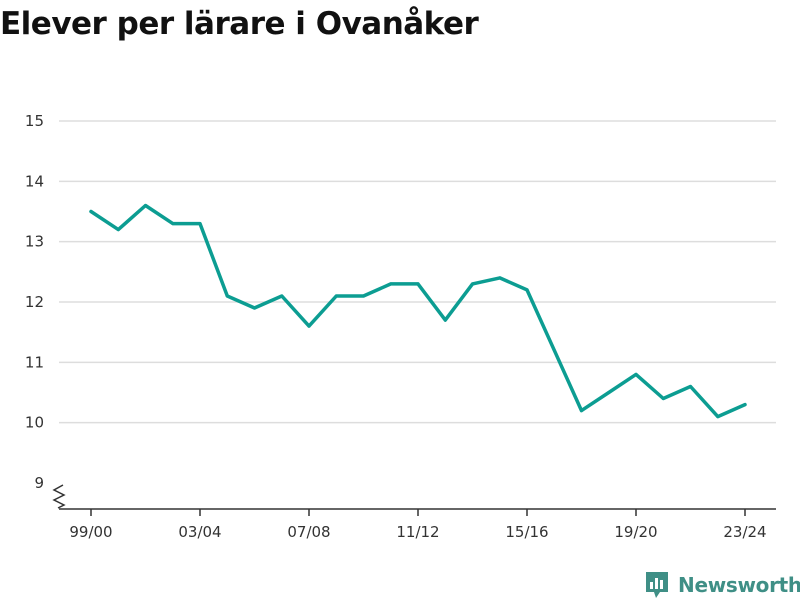 Image resolution: width=800 pixels, height=600 pixels. I want to click on y-tick-label: 9, so click(39, 483).